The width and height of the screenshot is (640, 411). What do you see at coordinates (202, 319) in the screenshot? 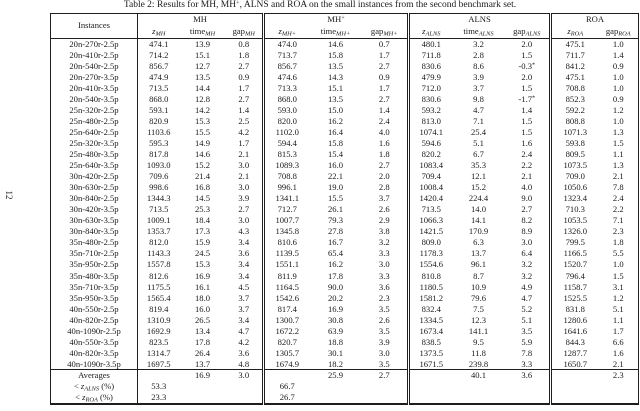
I see `value-cell: 26.5` at bounding box center [202, 319].